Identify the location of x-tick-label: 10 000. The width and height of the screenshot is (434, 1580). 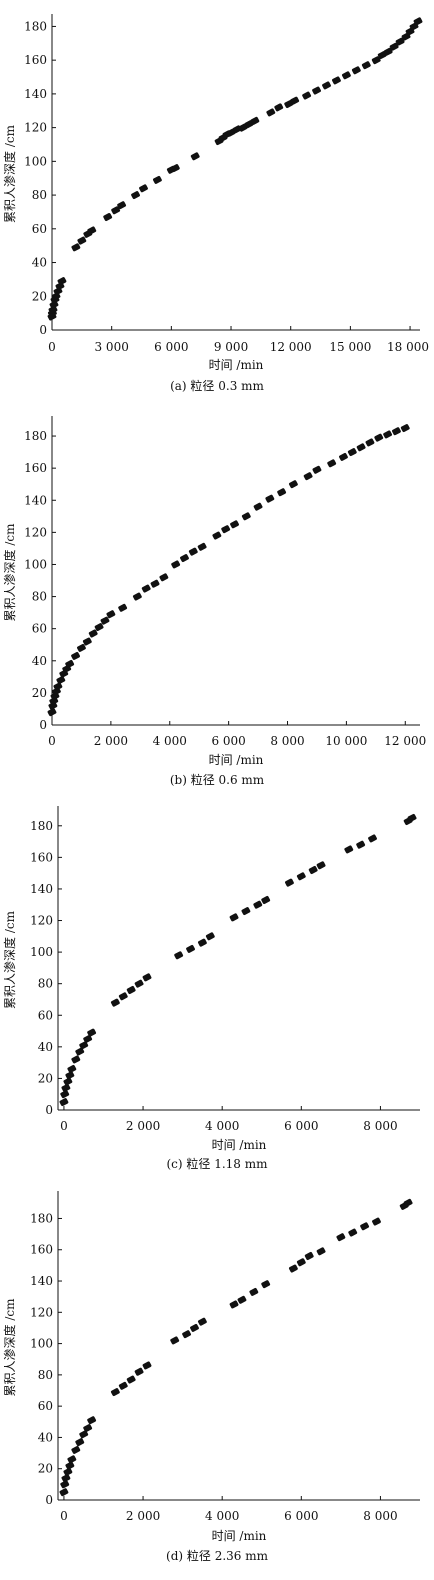
(346, 741).